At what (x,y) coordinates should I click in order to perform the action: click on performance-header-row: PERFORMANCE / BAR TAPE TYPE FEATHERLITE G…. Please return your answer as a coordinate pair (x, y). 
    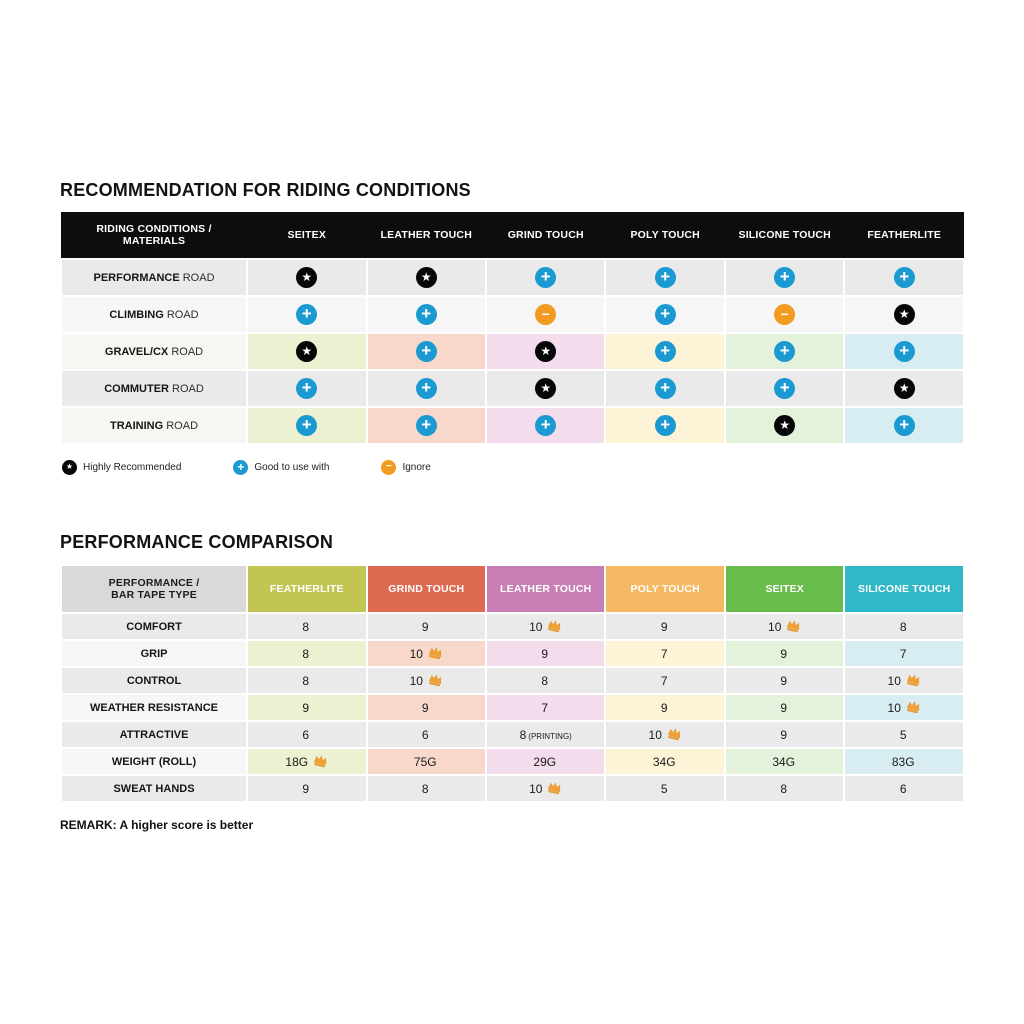
    Looking at the image, I should click on (512, 589).